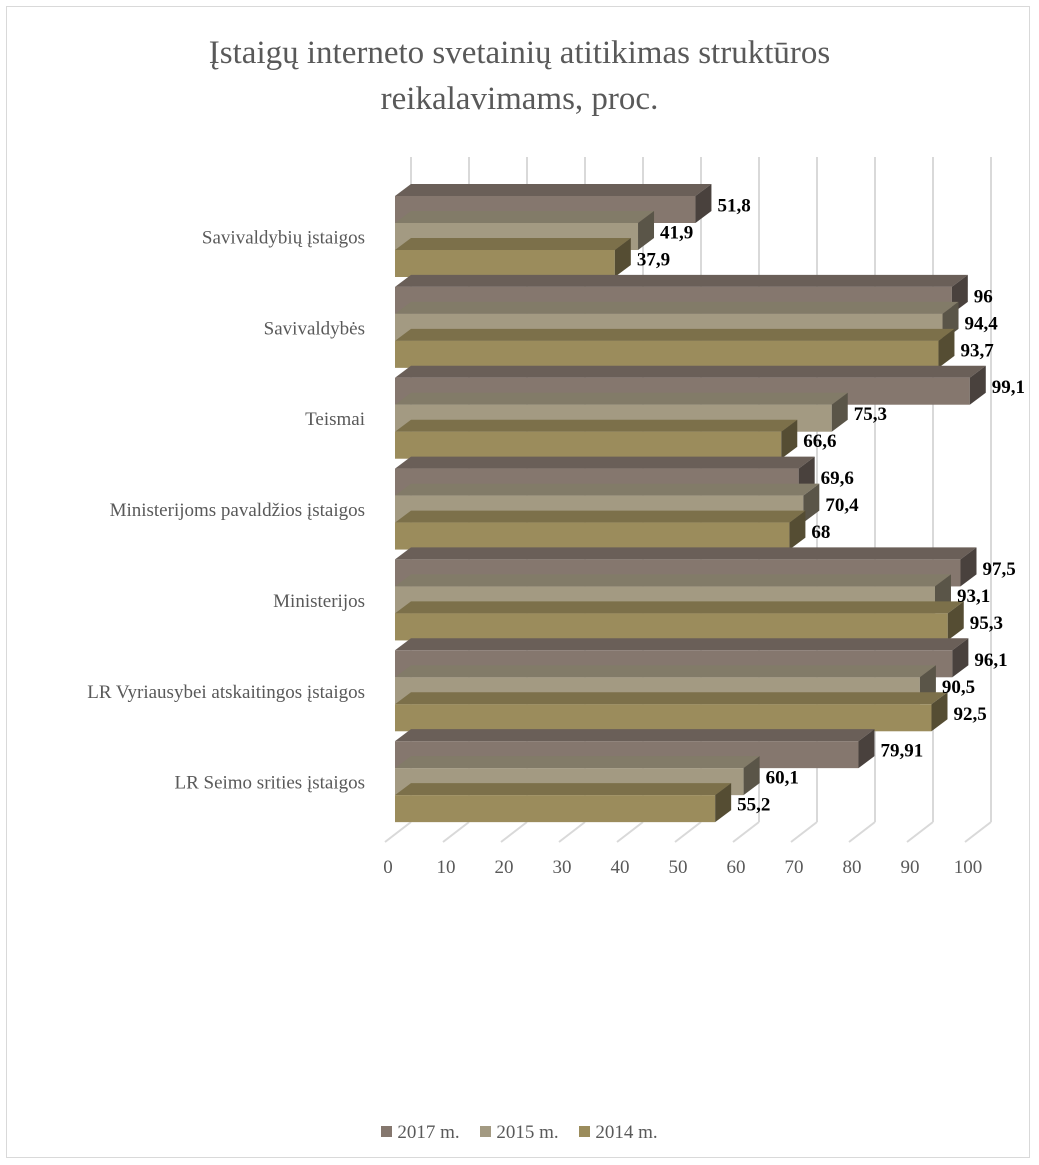 The image size is (1039, 1165). Describe the element at coordinates (782, 778) in the screenshot. I see `data-label: 60,1` at that location.